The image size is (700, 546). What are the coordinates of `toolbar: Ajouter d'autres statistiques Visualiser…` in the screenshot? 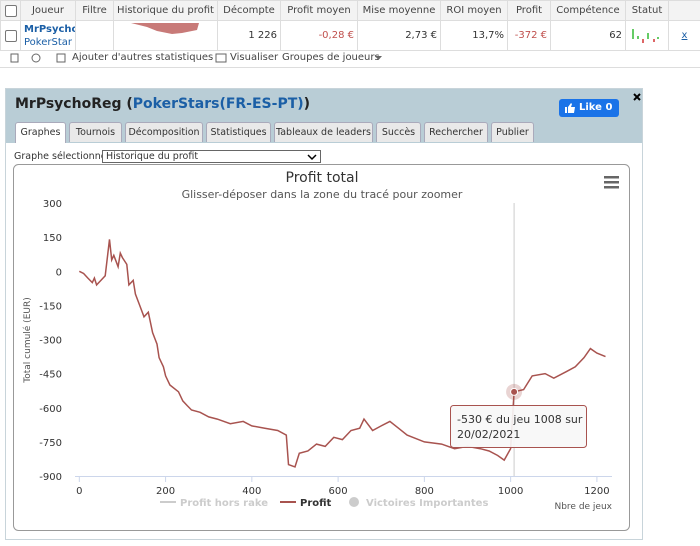 It's located at (350, 58).